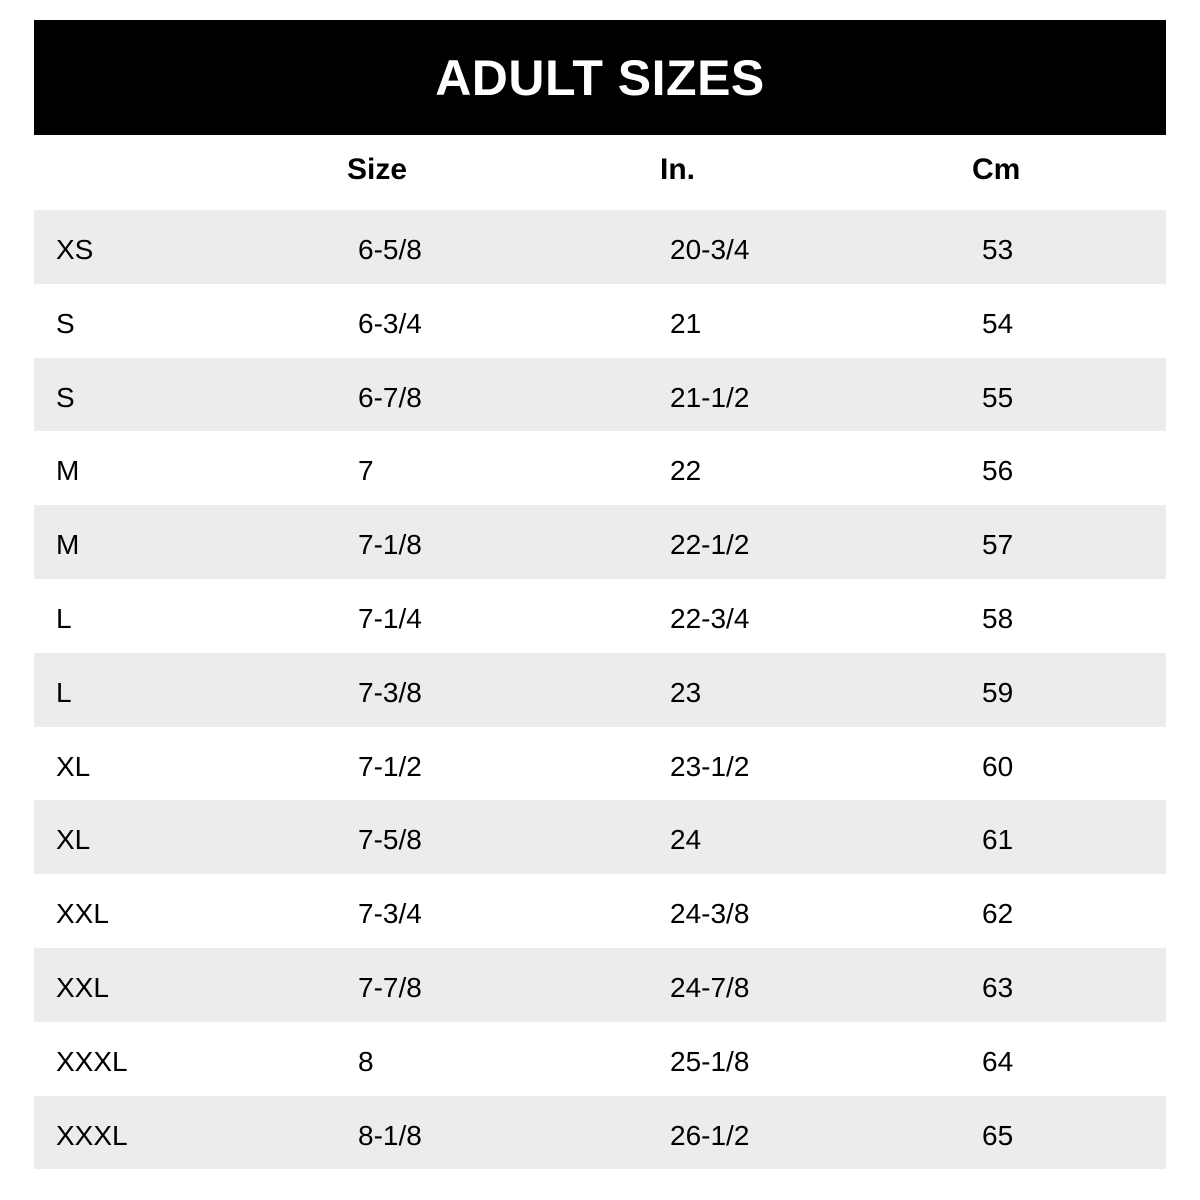 The image size is (1200, 1200). I want to click on centimeters-cell: 59, so click(998, 692).